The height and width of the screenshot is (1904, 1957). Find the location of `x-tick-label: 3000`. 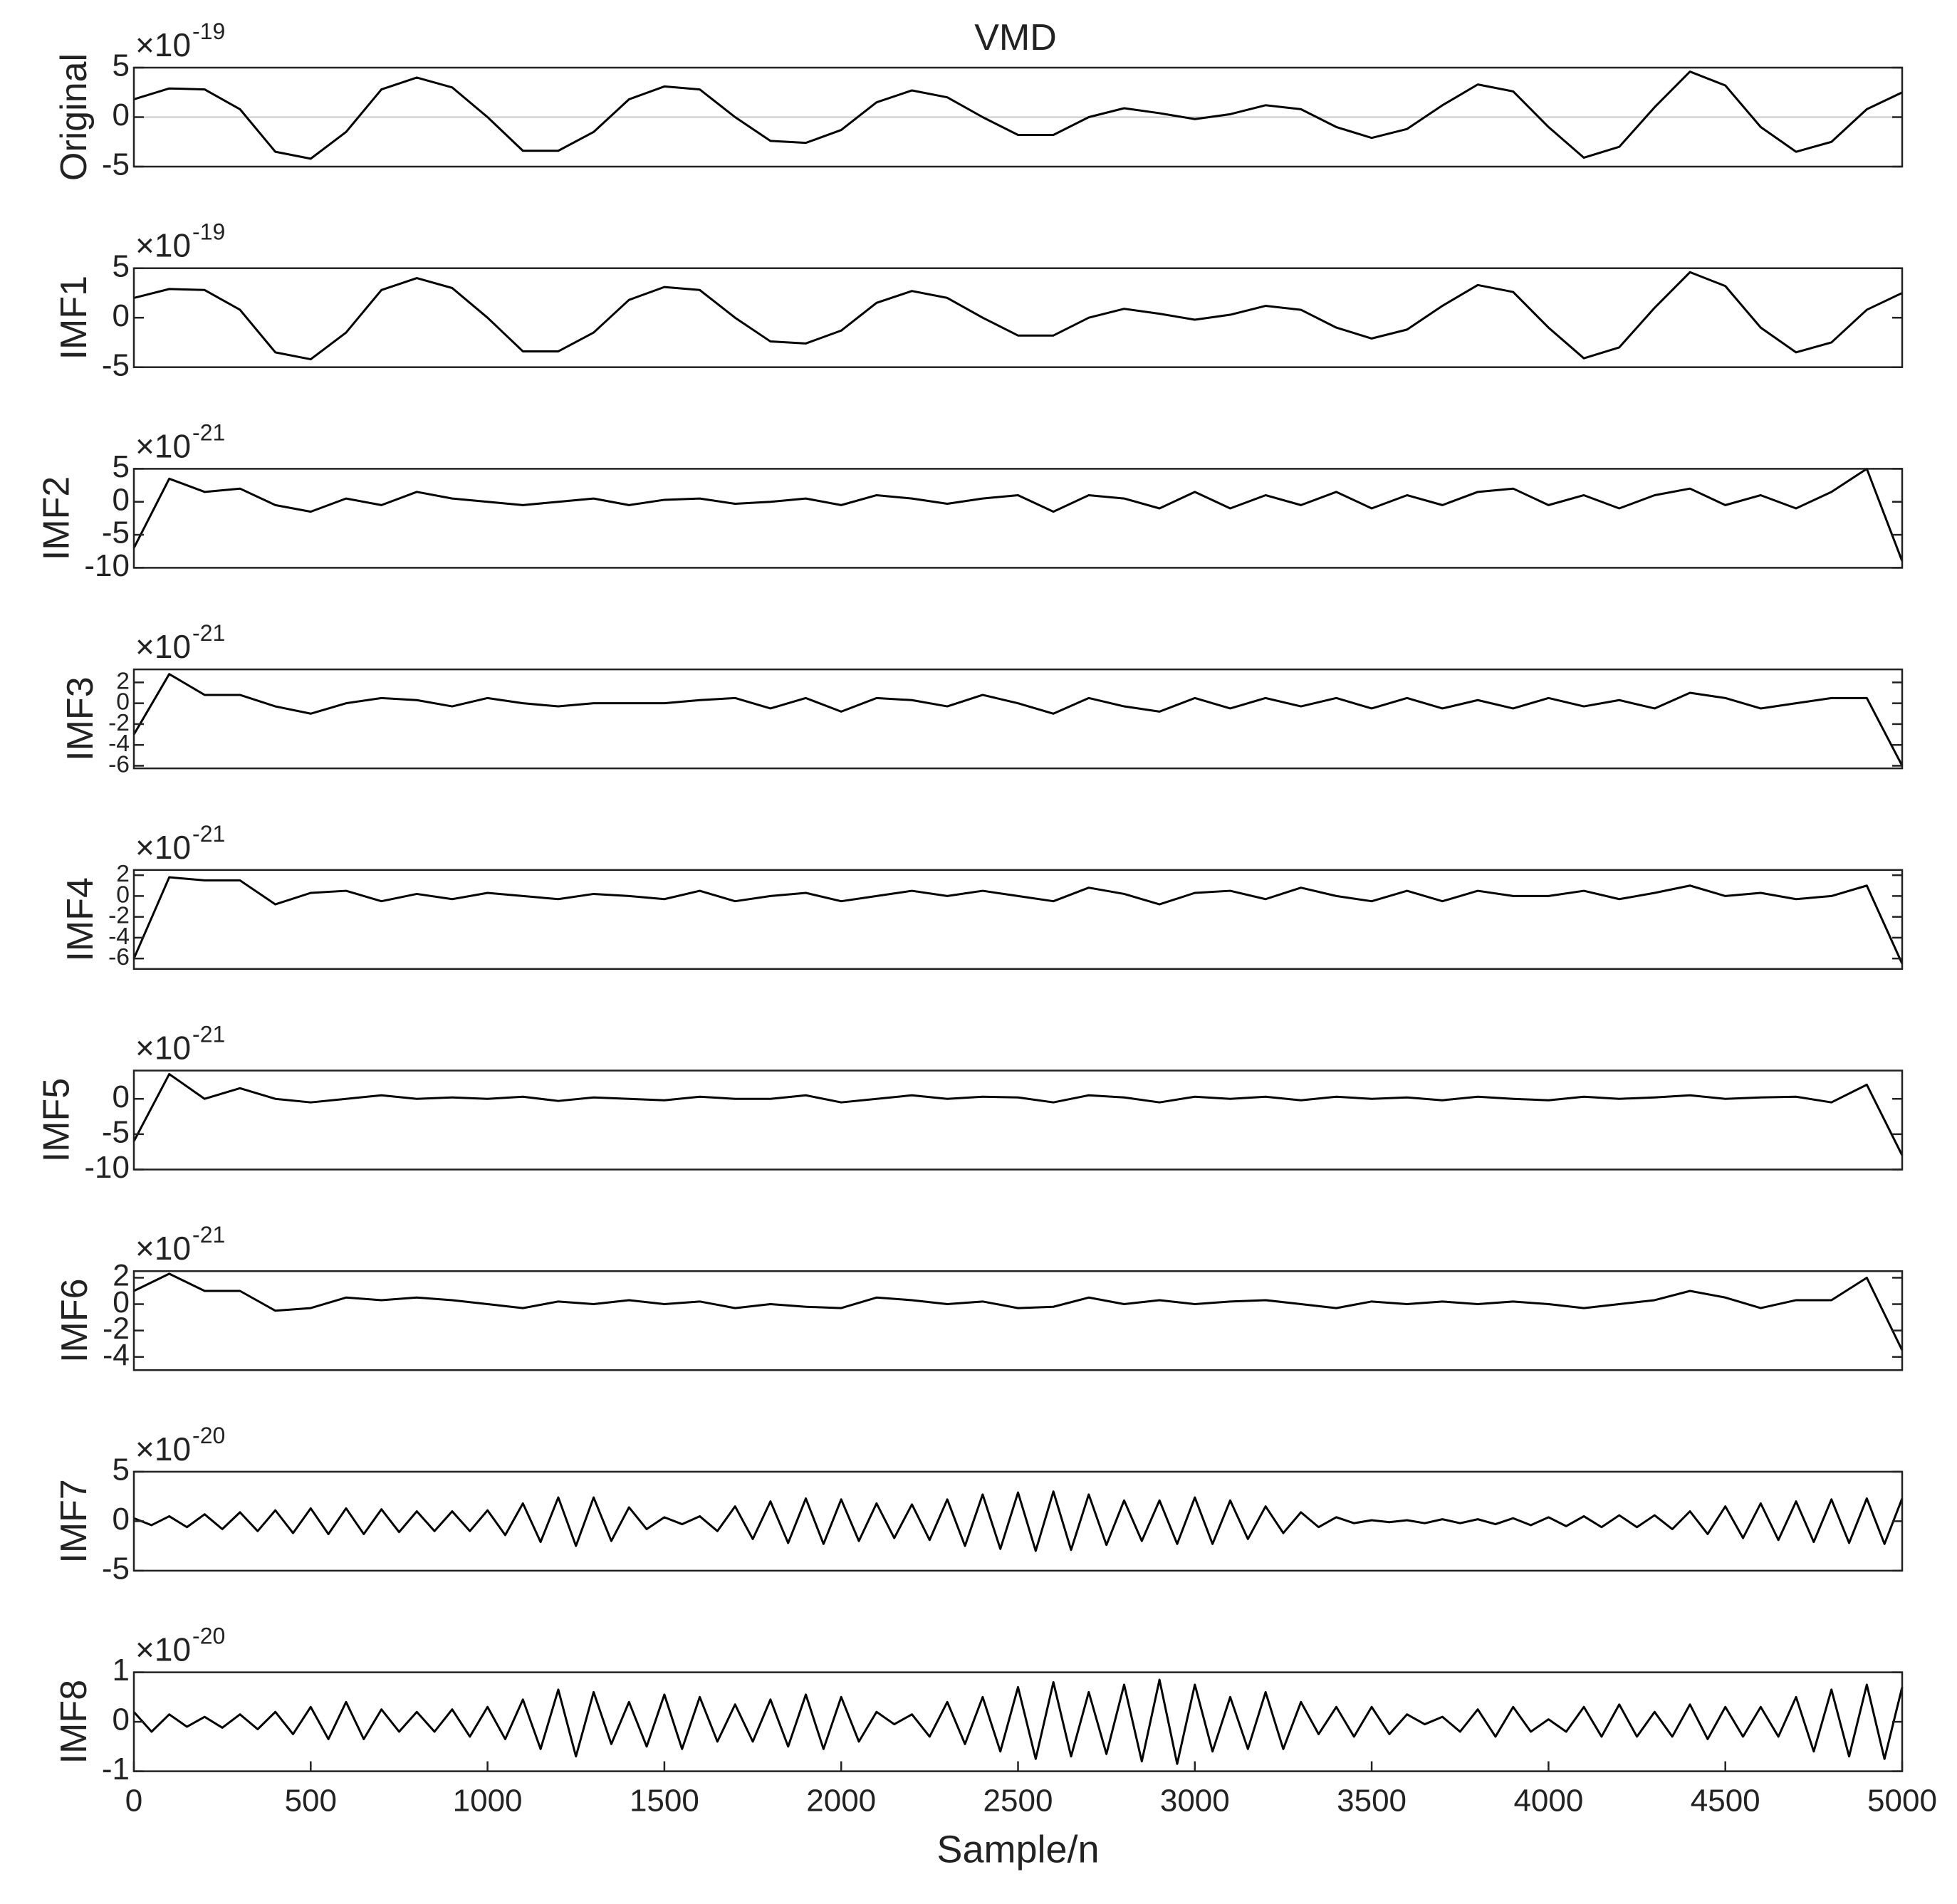

x-tick-label: 3000 is located at coordinates (1195, 1801).